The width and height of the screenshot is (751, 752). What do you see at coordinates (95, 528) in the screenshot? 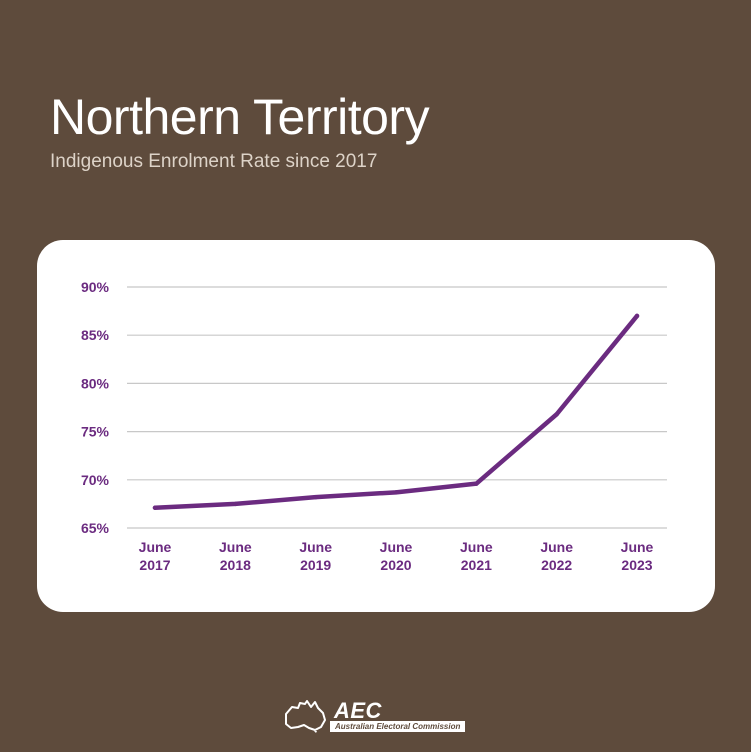
I see `y-tick-label: 65%` at bounding box center [95, 528].